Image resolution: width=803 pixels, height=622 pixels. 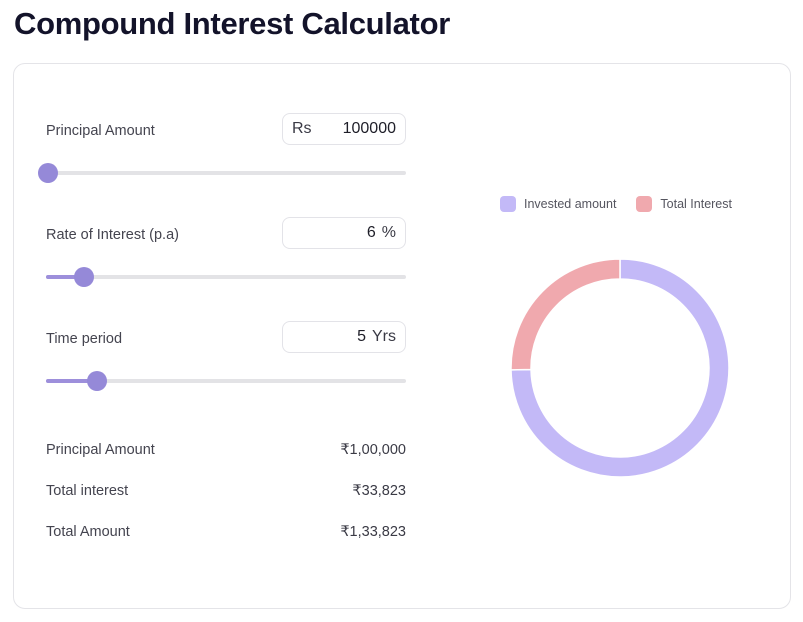 I want to click on legend-item-invested: Invested amount, so click(x=558, y=204).